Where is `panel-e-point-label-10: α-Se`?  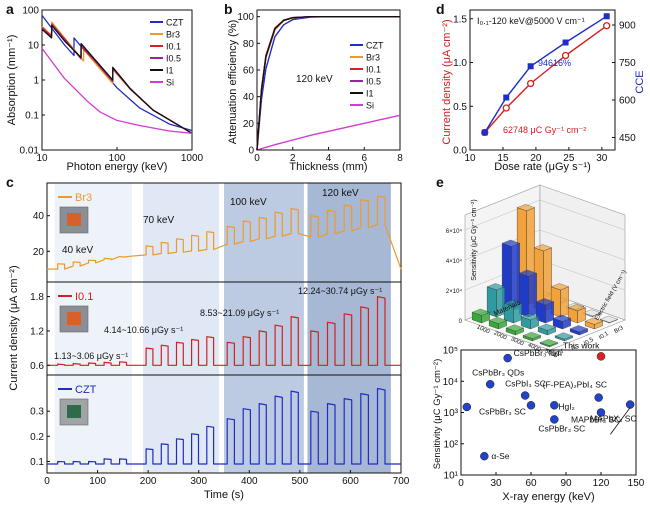 panel-e-point-label-10: α-Se is located at coordinates (500, 456).